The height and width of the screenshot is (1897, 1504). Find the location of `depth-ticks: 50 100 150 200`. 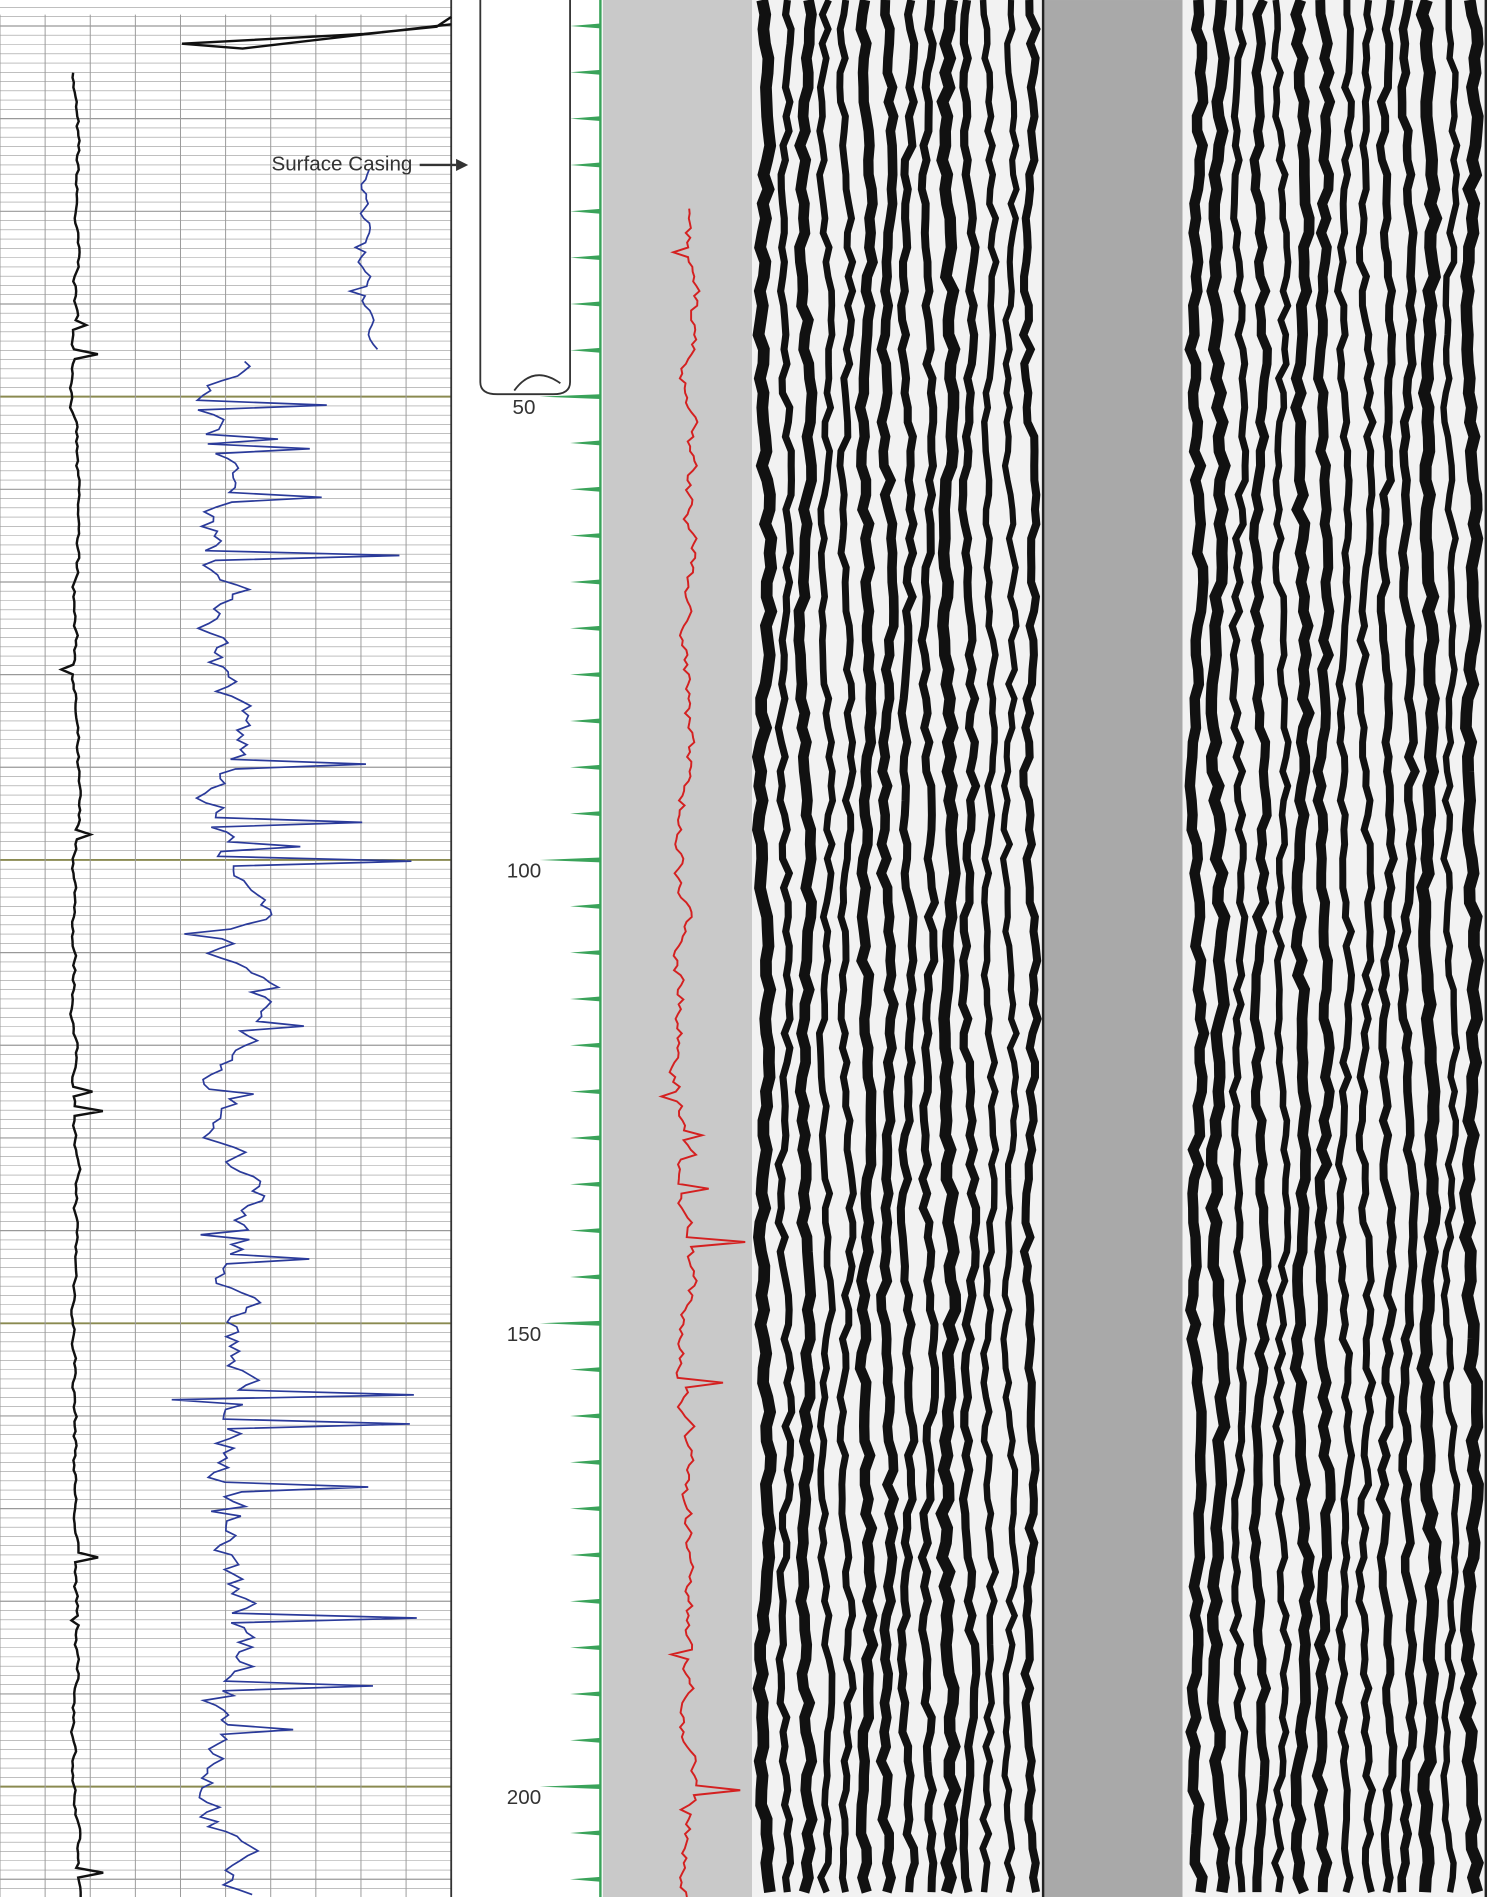

depth-ticks: 50 100 150 200 is located at coordinates (554, 952).